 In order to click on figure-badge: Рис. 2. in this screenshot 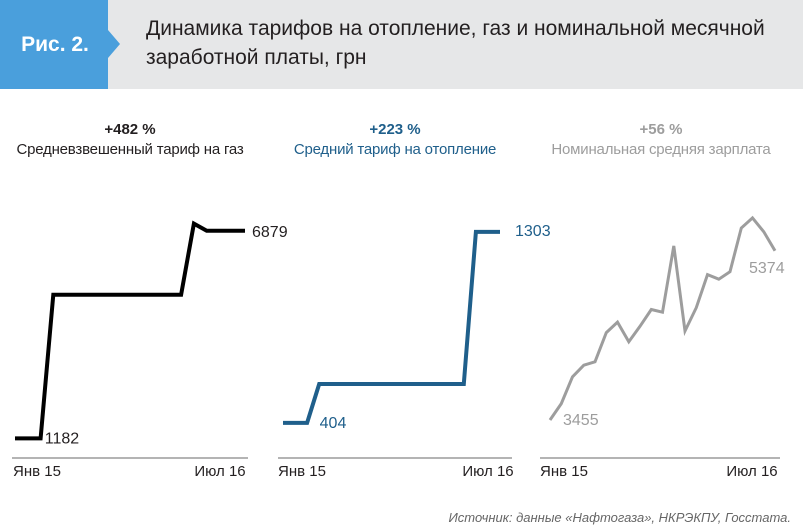, I will do `click(60, 44)`.